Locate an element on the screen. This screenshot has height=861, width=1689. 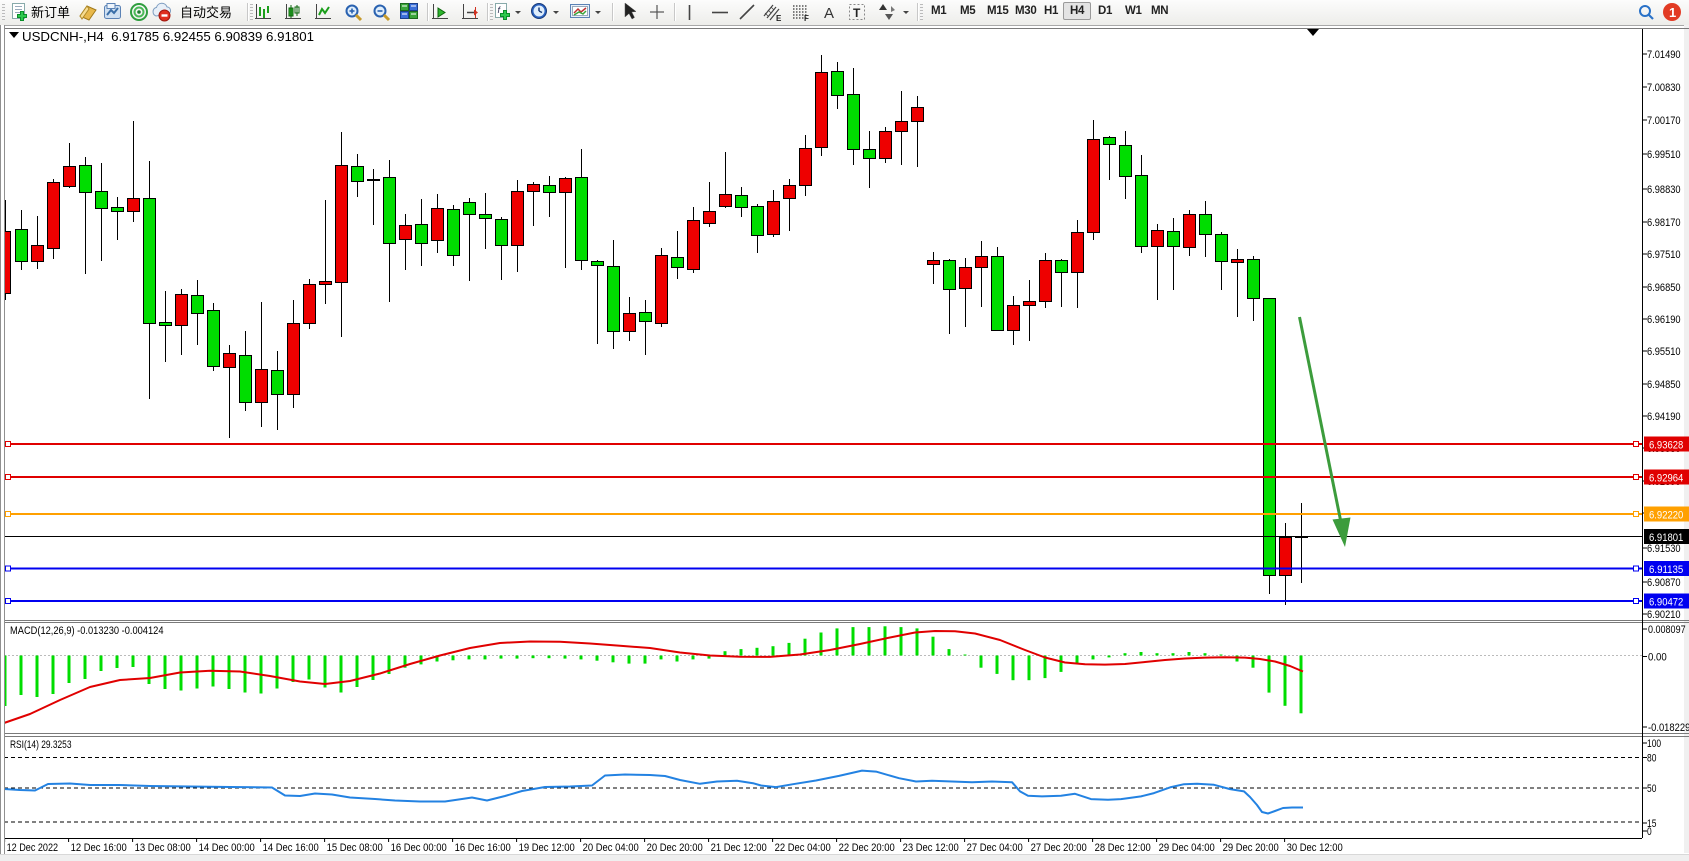
svg-text: 80 is located at coordinates (1651, 759).